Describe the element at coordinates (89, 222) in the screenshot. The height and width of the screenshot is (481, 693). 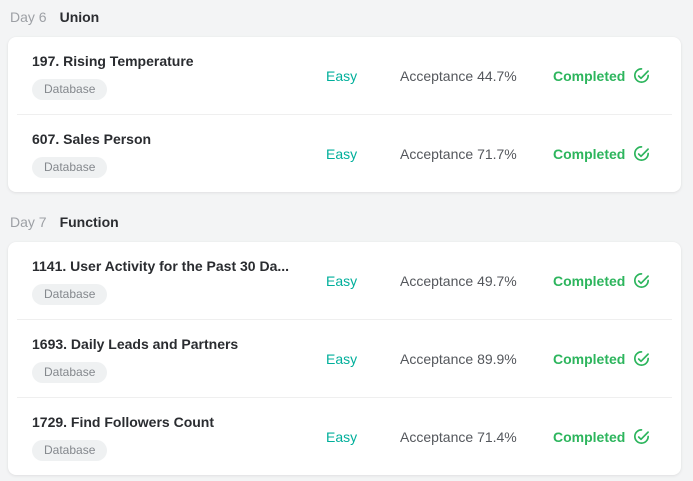
I see `section-title: Function` at that location.